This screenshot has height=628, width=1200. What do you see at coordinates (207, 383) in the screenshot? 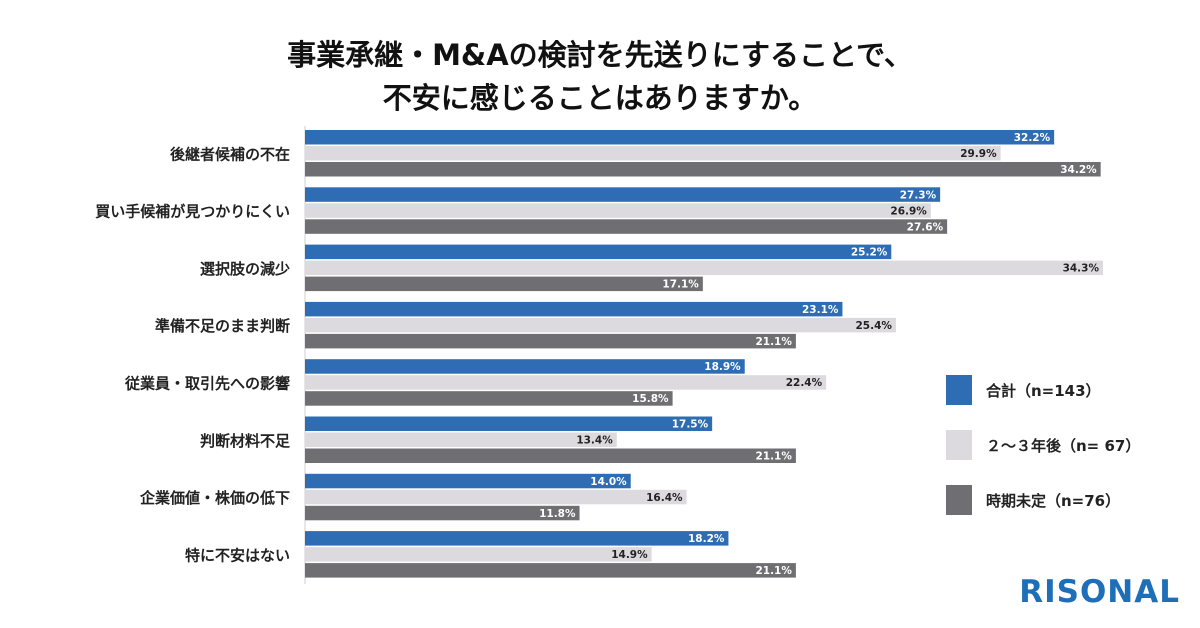
I see `category-label: 従業員・取引先への影響` at bounding box center [207, 383].